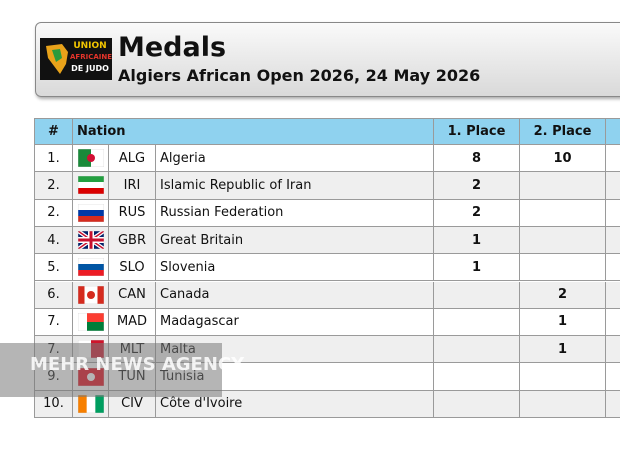 This screenshot has width=620, height=456. Describe the element at coordinates (477, 132) in the screenshot. I see `column-header: 1. Place` at that location.